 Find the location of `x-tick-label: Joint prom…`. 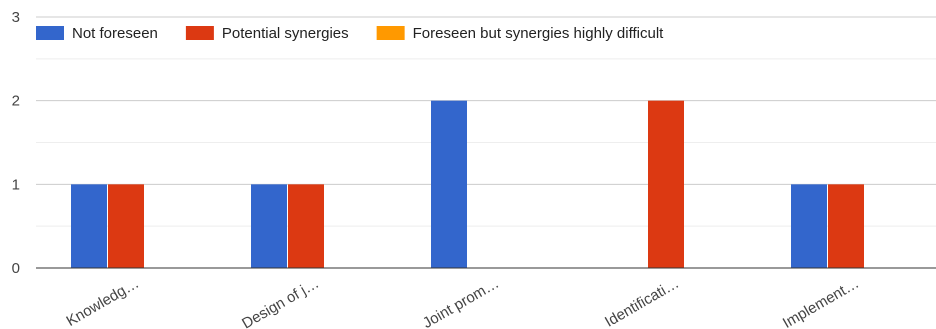

x-tick-label: Joint prom… is located at coordinates (461, 302).